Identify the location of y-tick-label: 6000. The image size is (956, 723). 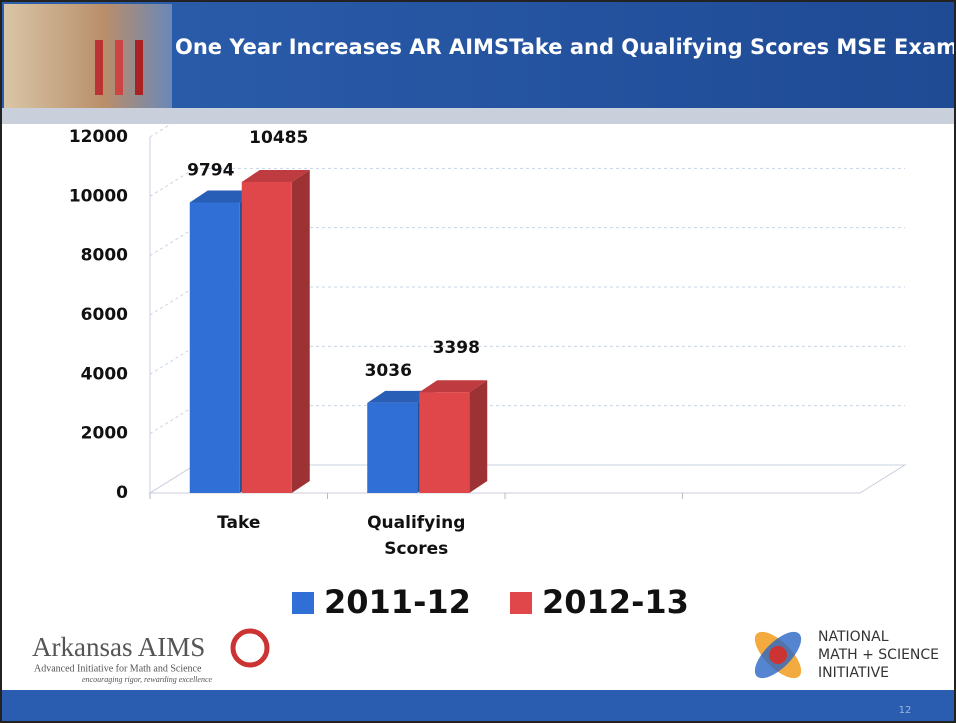
(104, 315).